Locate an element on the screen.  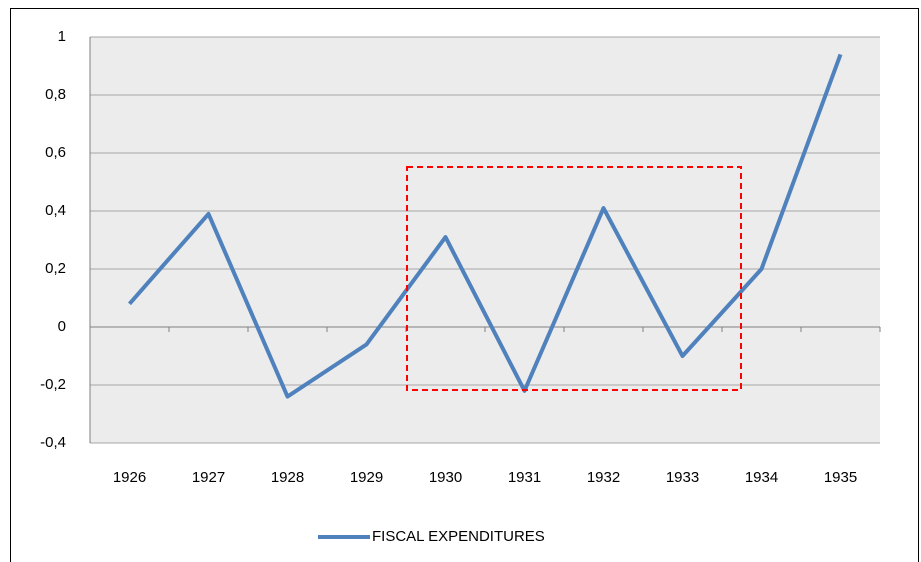
x-tick-label: 1930 is located at coordinates (445, 477).